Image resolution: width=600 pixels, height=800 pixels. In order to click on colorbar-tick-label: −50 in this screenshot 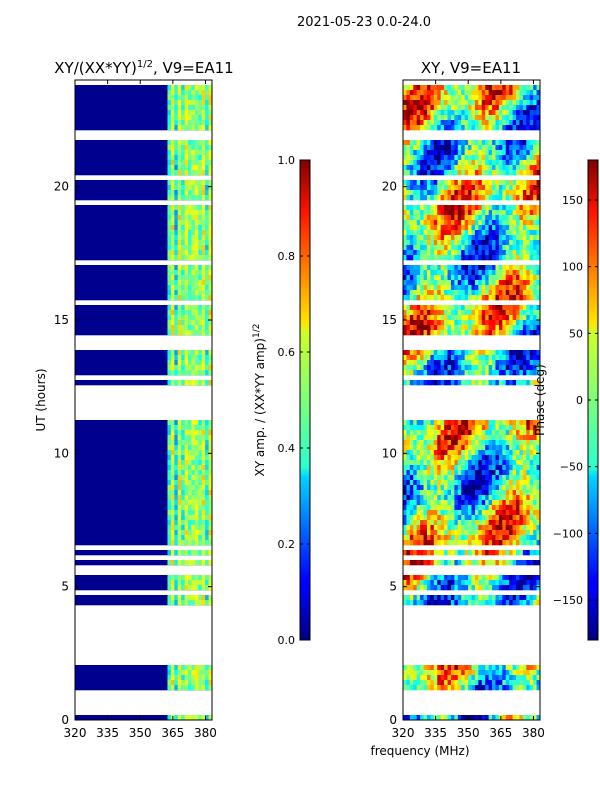, I will do `click(571, 467)`.